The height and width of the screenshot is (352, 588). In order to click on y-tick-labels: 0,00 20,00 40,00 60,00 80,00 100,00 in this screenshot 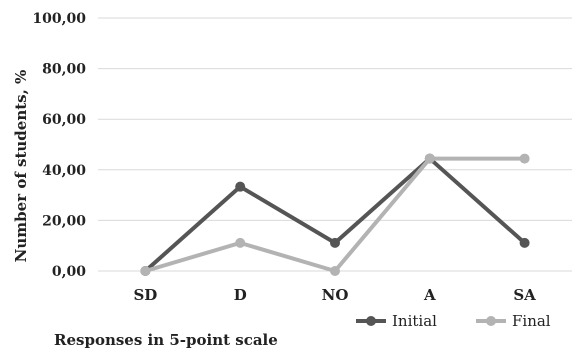, I will do `click(59, 145)`.